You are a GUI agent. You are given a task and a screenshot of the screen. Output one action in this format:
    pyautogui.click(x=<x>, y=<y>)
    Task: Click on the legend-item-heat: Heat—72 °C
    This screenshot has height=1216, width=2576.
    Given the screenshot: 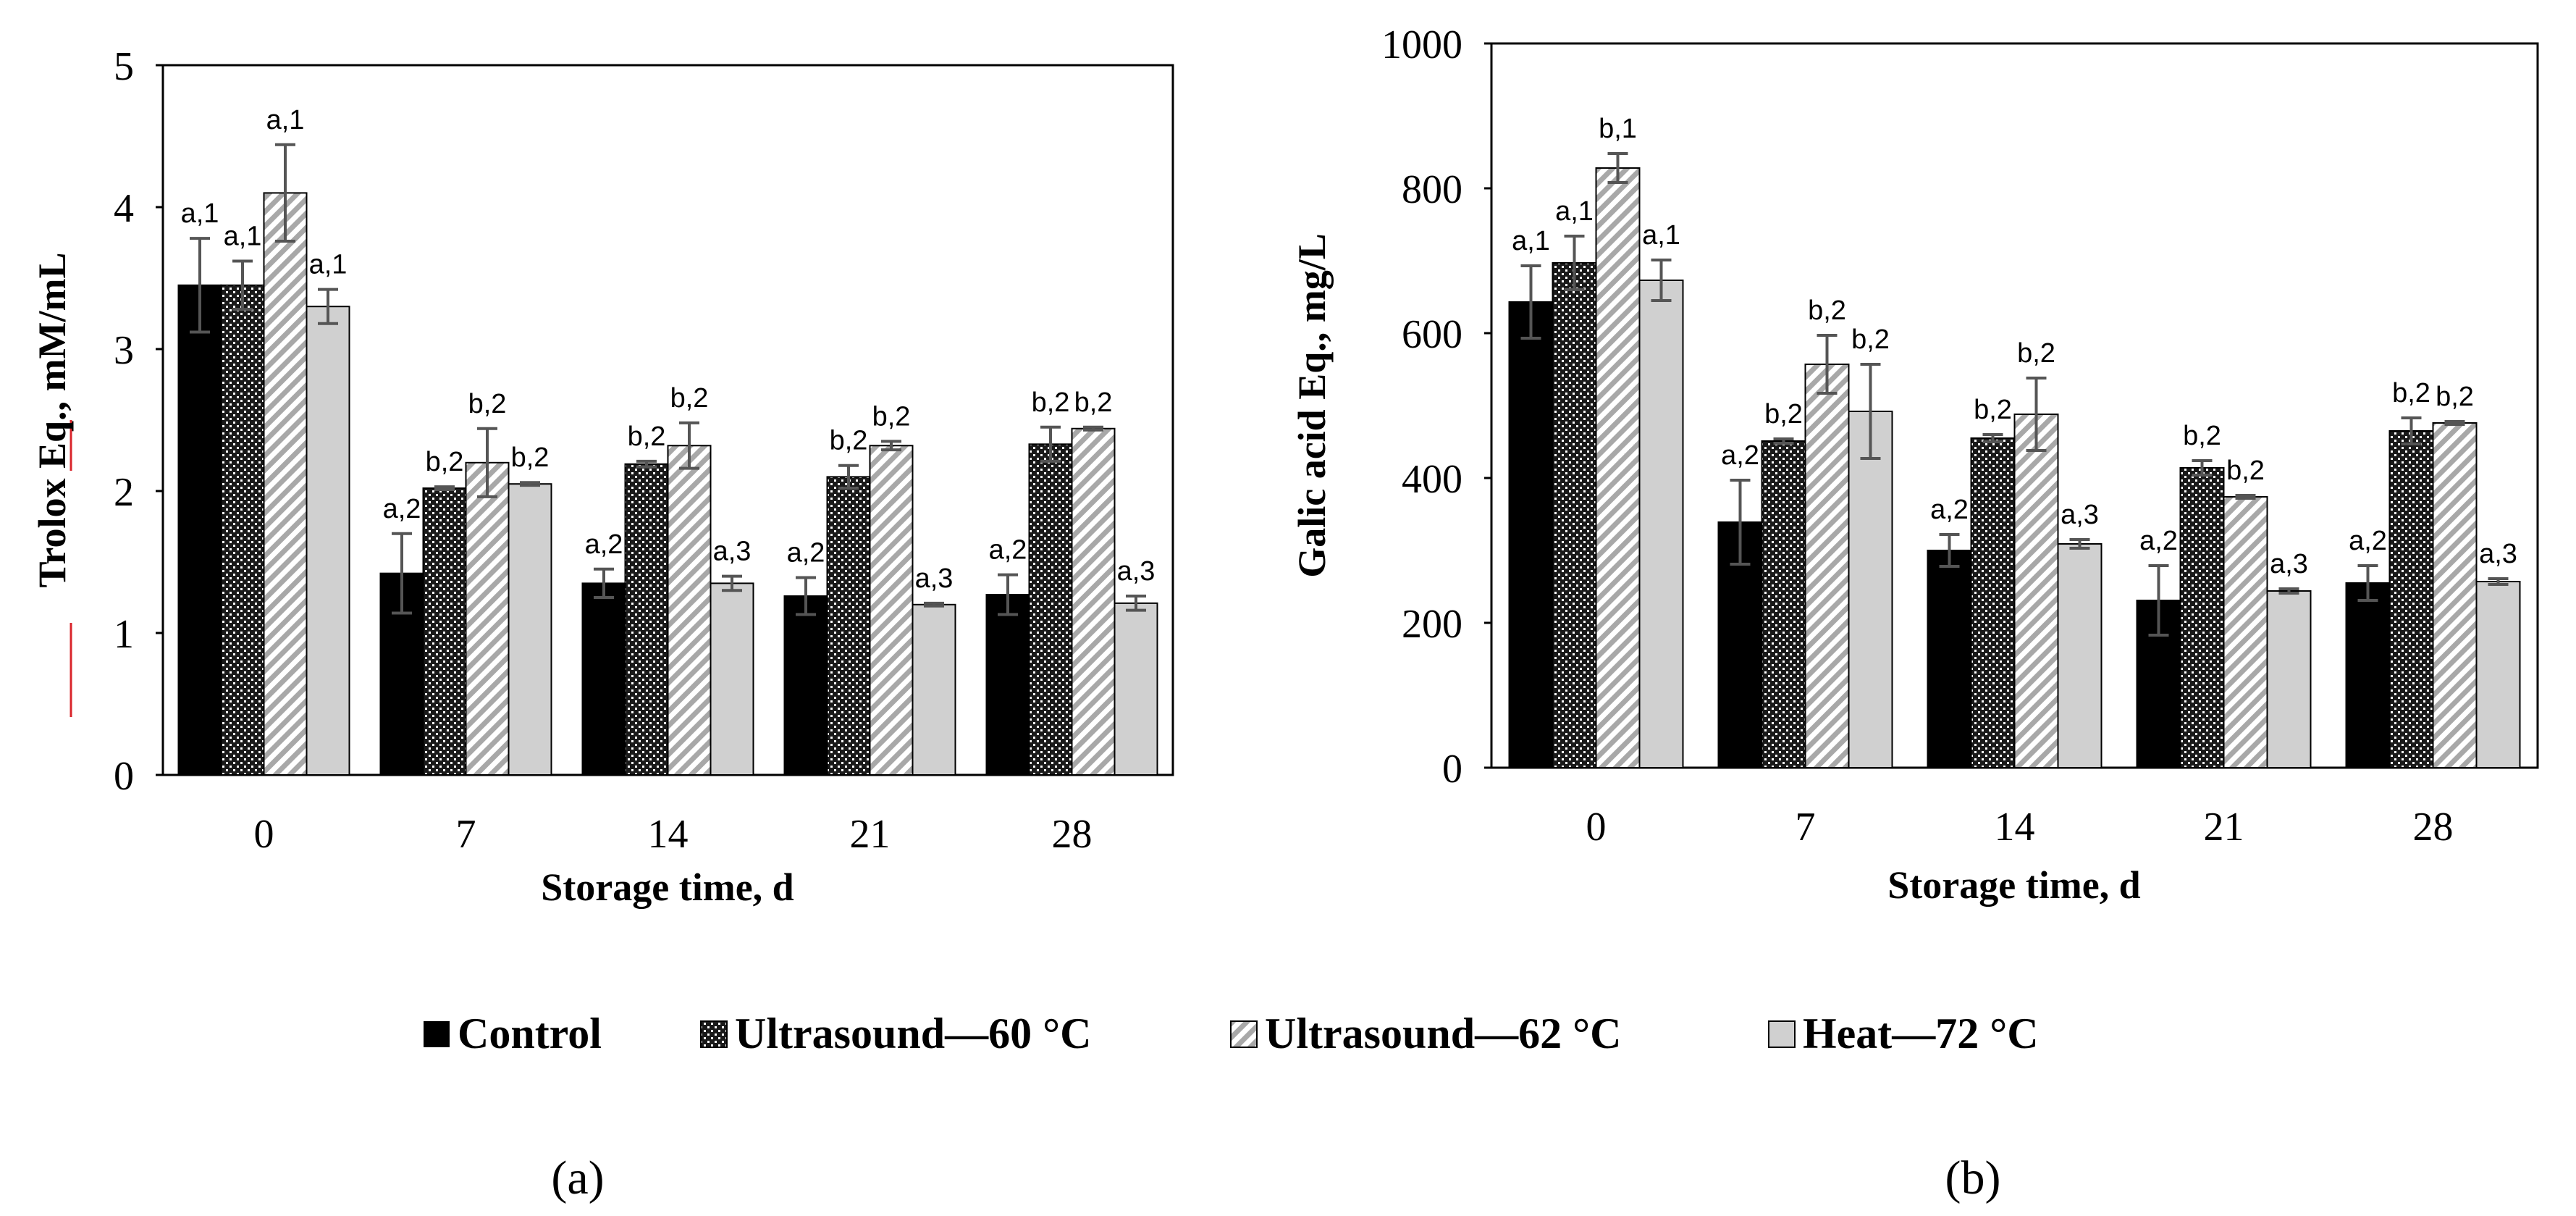 What is the action you would take?
    pyautogui.click(x=1903, y=1033)
    